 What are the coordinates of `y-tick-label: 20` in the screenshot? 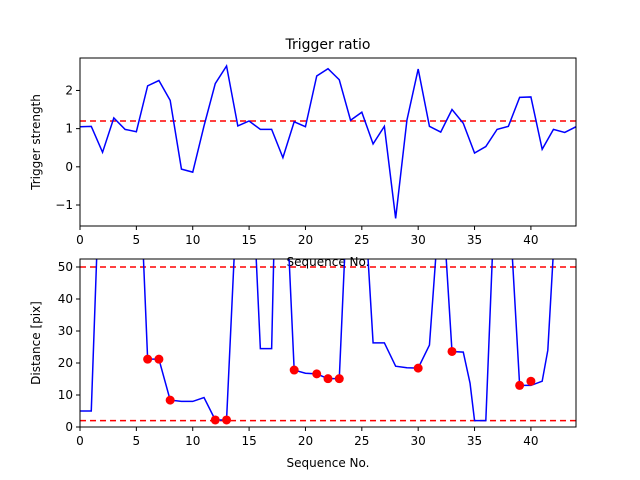 It's located at (65, 363).